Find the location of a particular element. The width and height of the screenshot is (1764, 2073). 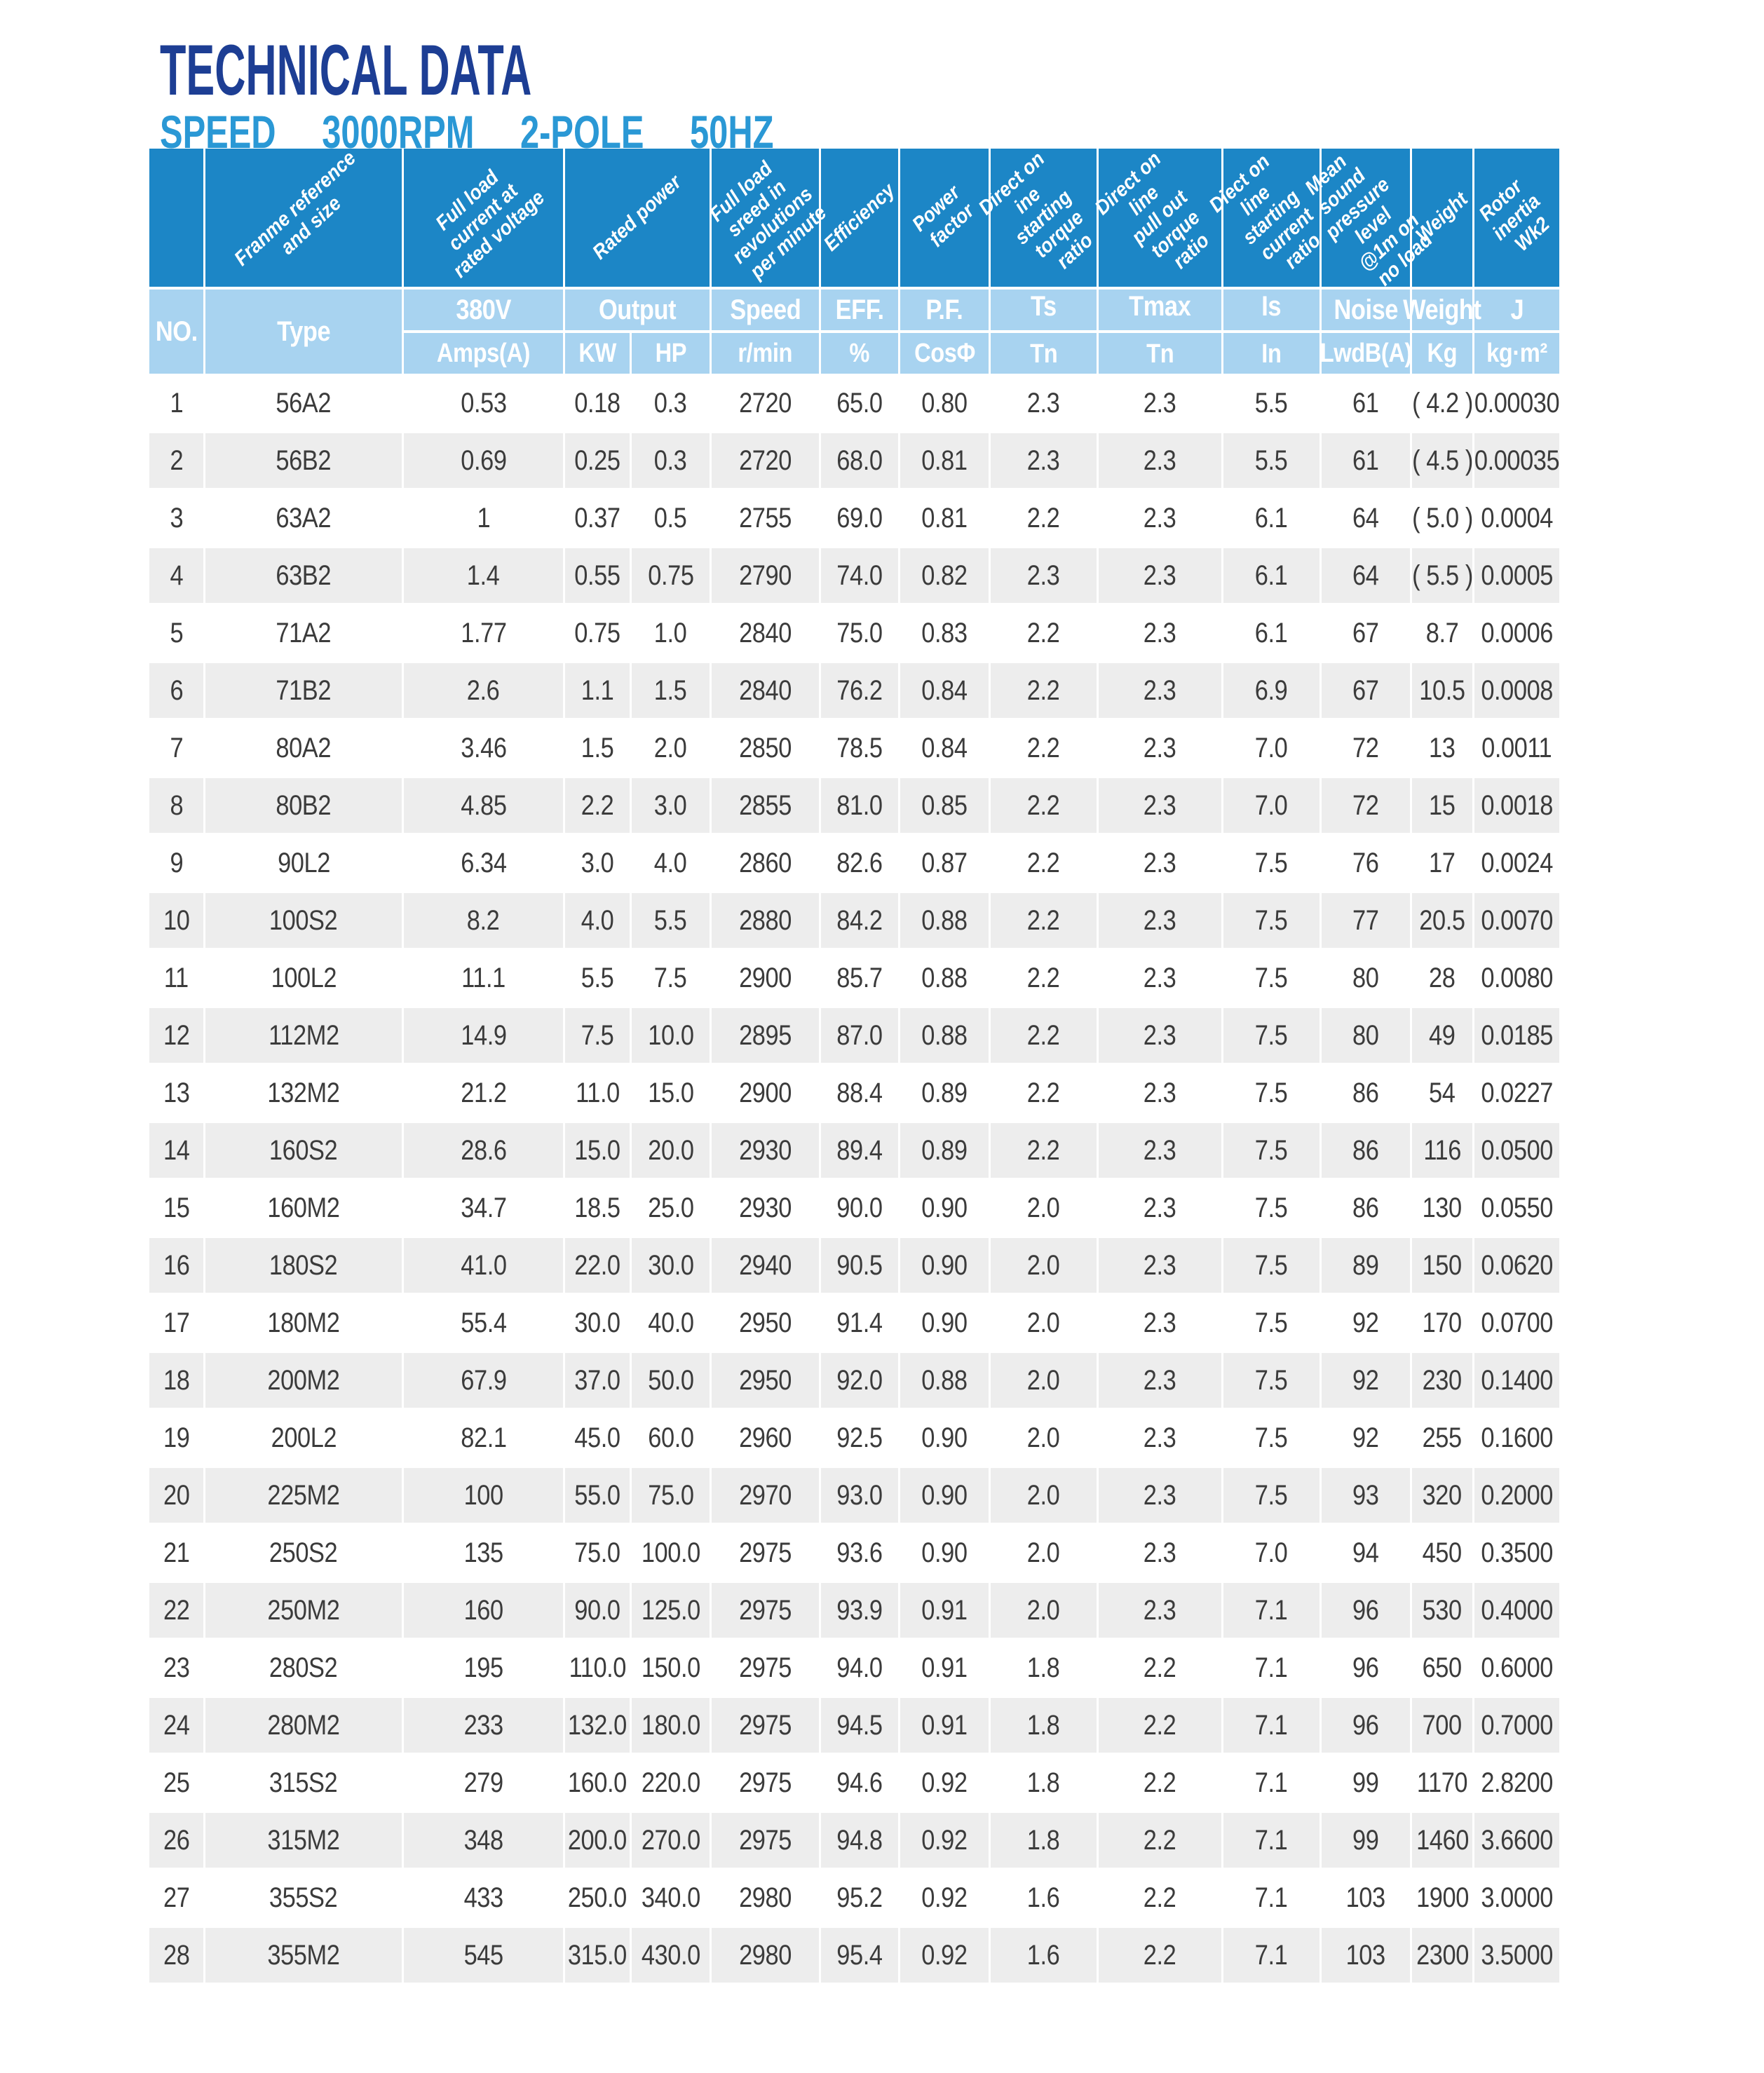

cell-speed: 2790 is located at coordinates (766, 575).